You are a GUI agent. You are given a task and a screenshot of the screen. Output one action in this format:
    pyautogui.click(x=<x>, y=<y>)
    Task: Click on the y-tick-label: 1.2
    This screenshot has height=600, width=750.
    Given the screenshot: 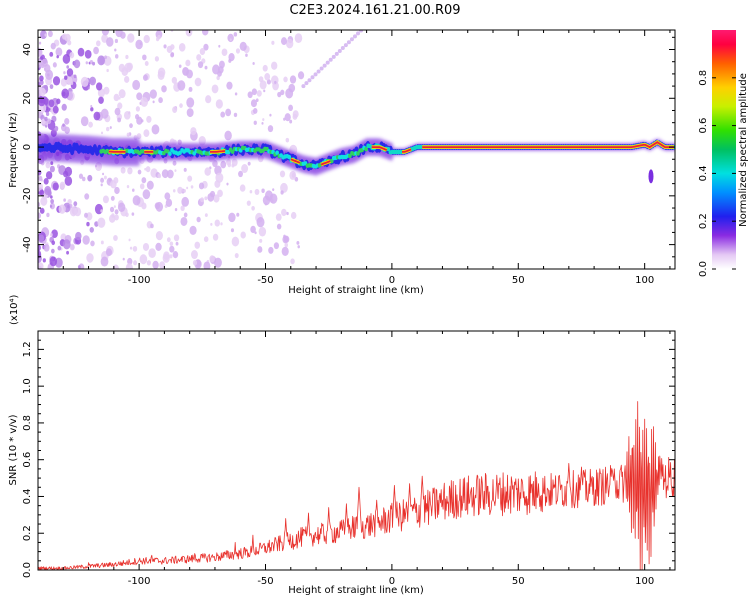 What is the action you would take?
    pyautogui.click(x=27, y=349)
    